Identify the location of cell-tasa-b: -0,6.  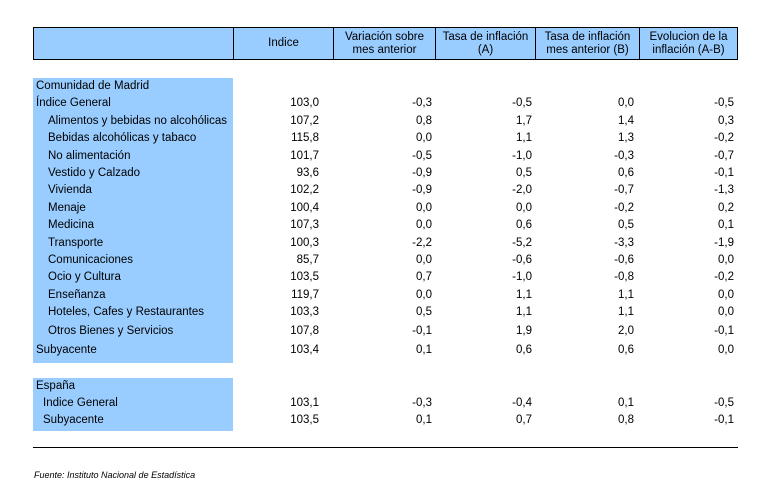
(624, 260).